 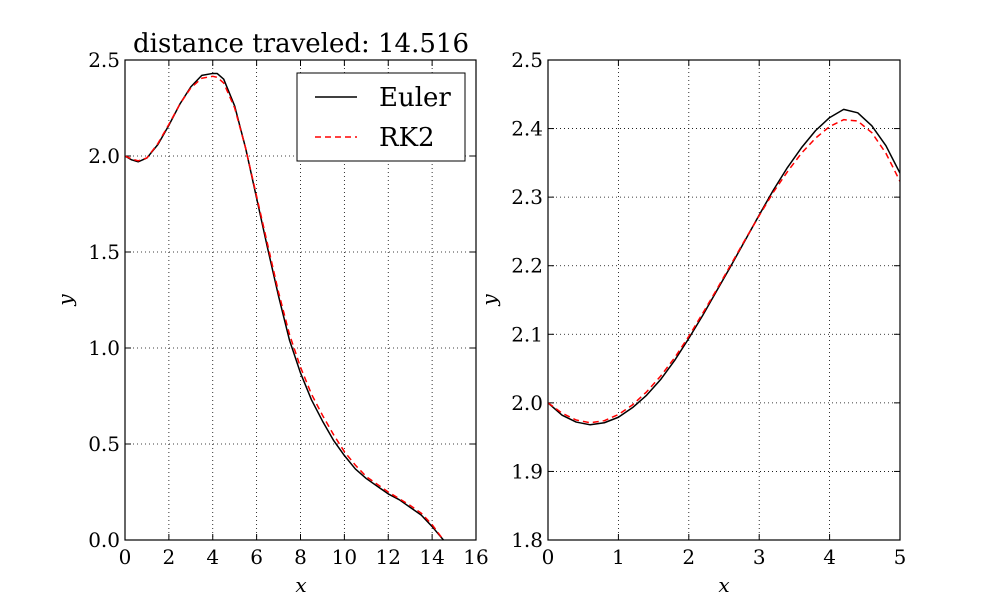 What do you see at coordinates (415, 98) in the screenshot?
I see `left-plot-legend-label-euler: Euler` at bounding box center [415, 98].